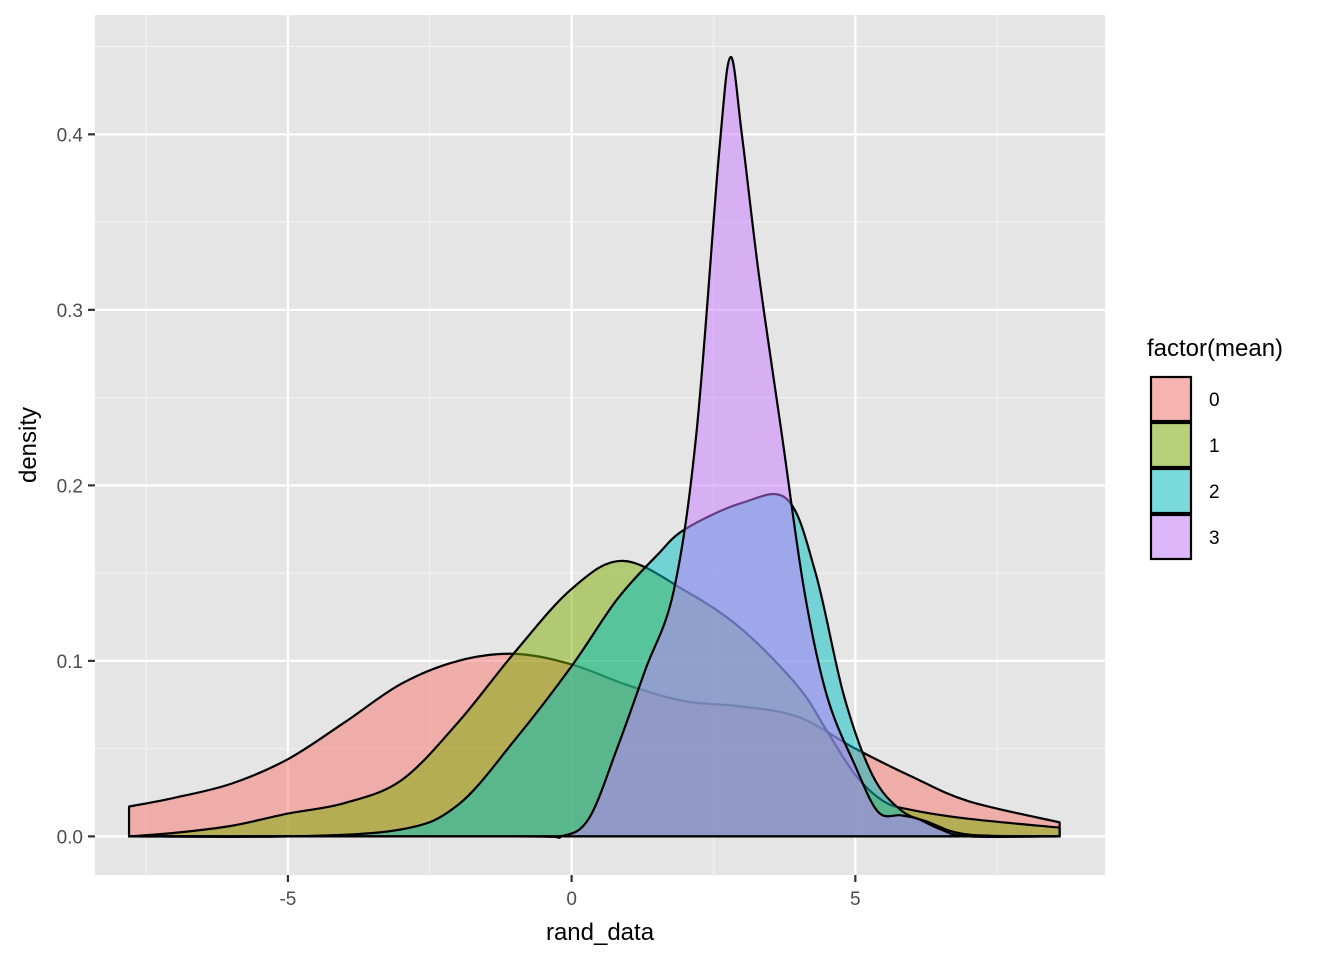 Image resolution: width=1344 pixels, height=960 pixels. Describe the element at coordinates (1215, 348) in the screenshot. I see `legend-title: factor(mean)` at that location.